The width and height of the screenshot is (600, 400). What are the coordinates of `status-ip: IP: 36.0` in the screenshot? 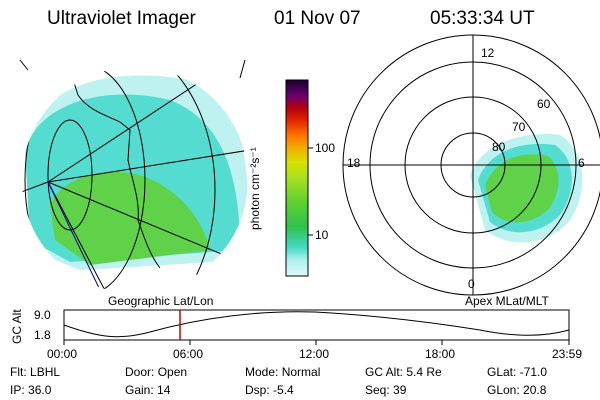 It's located at (31, 390).